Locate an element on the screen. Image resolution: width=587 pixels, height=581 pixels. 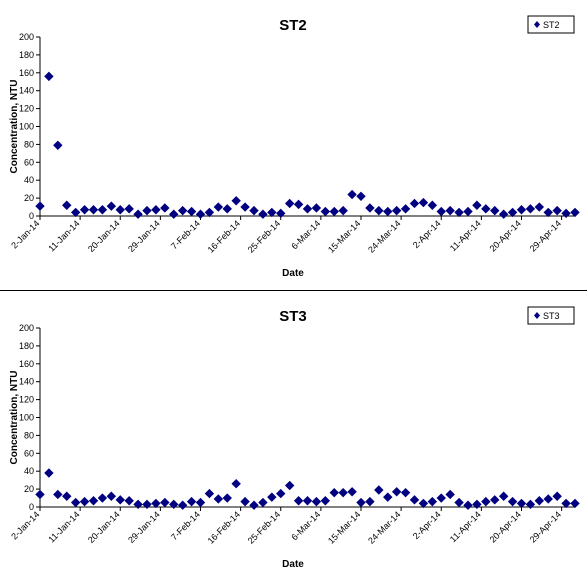
chart-title: ST3 is located at coordinates (293, 316).